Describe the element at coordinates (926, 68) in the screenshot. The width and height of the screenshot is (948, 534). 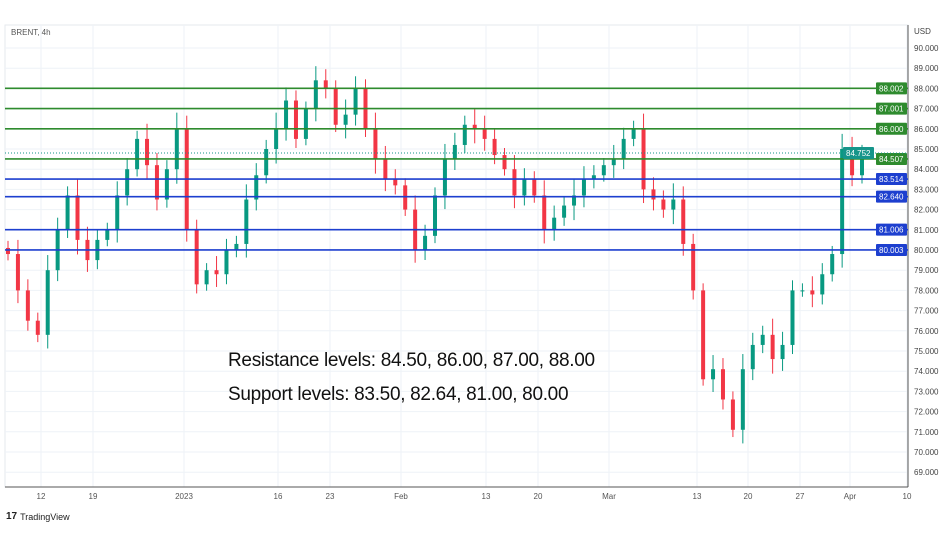
I see `y-tick-label: 89.000` at that location.